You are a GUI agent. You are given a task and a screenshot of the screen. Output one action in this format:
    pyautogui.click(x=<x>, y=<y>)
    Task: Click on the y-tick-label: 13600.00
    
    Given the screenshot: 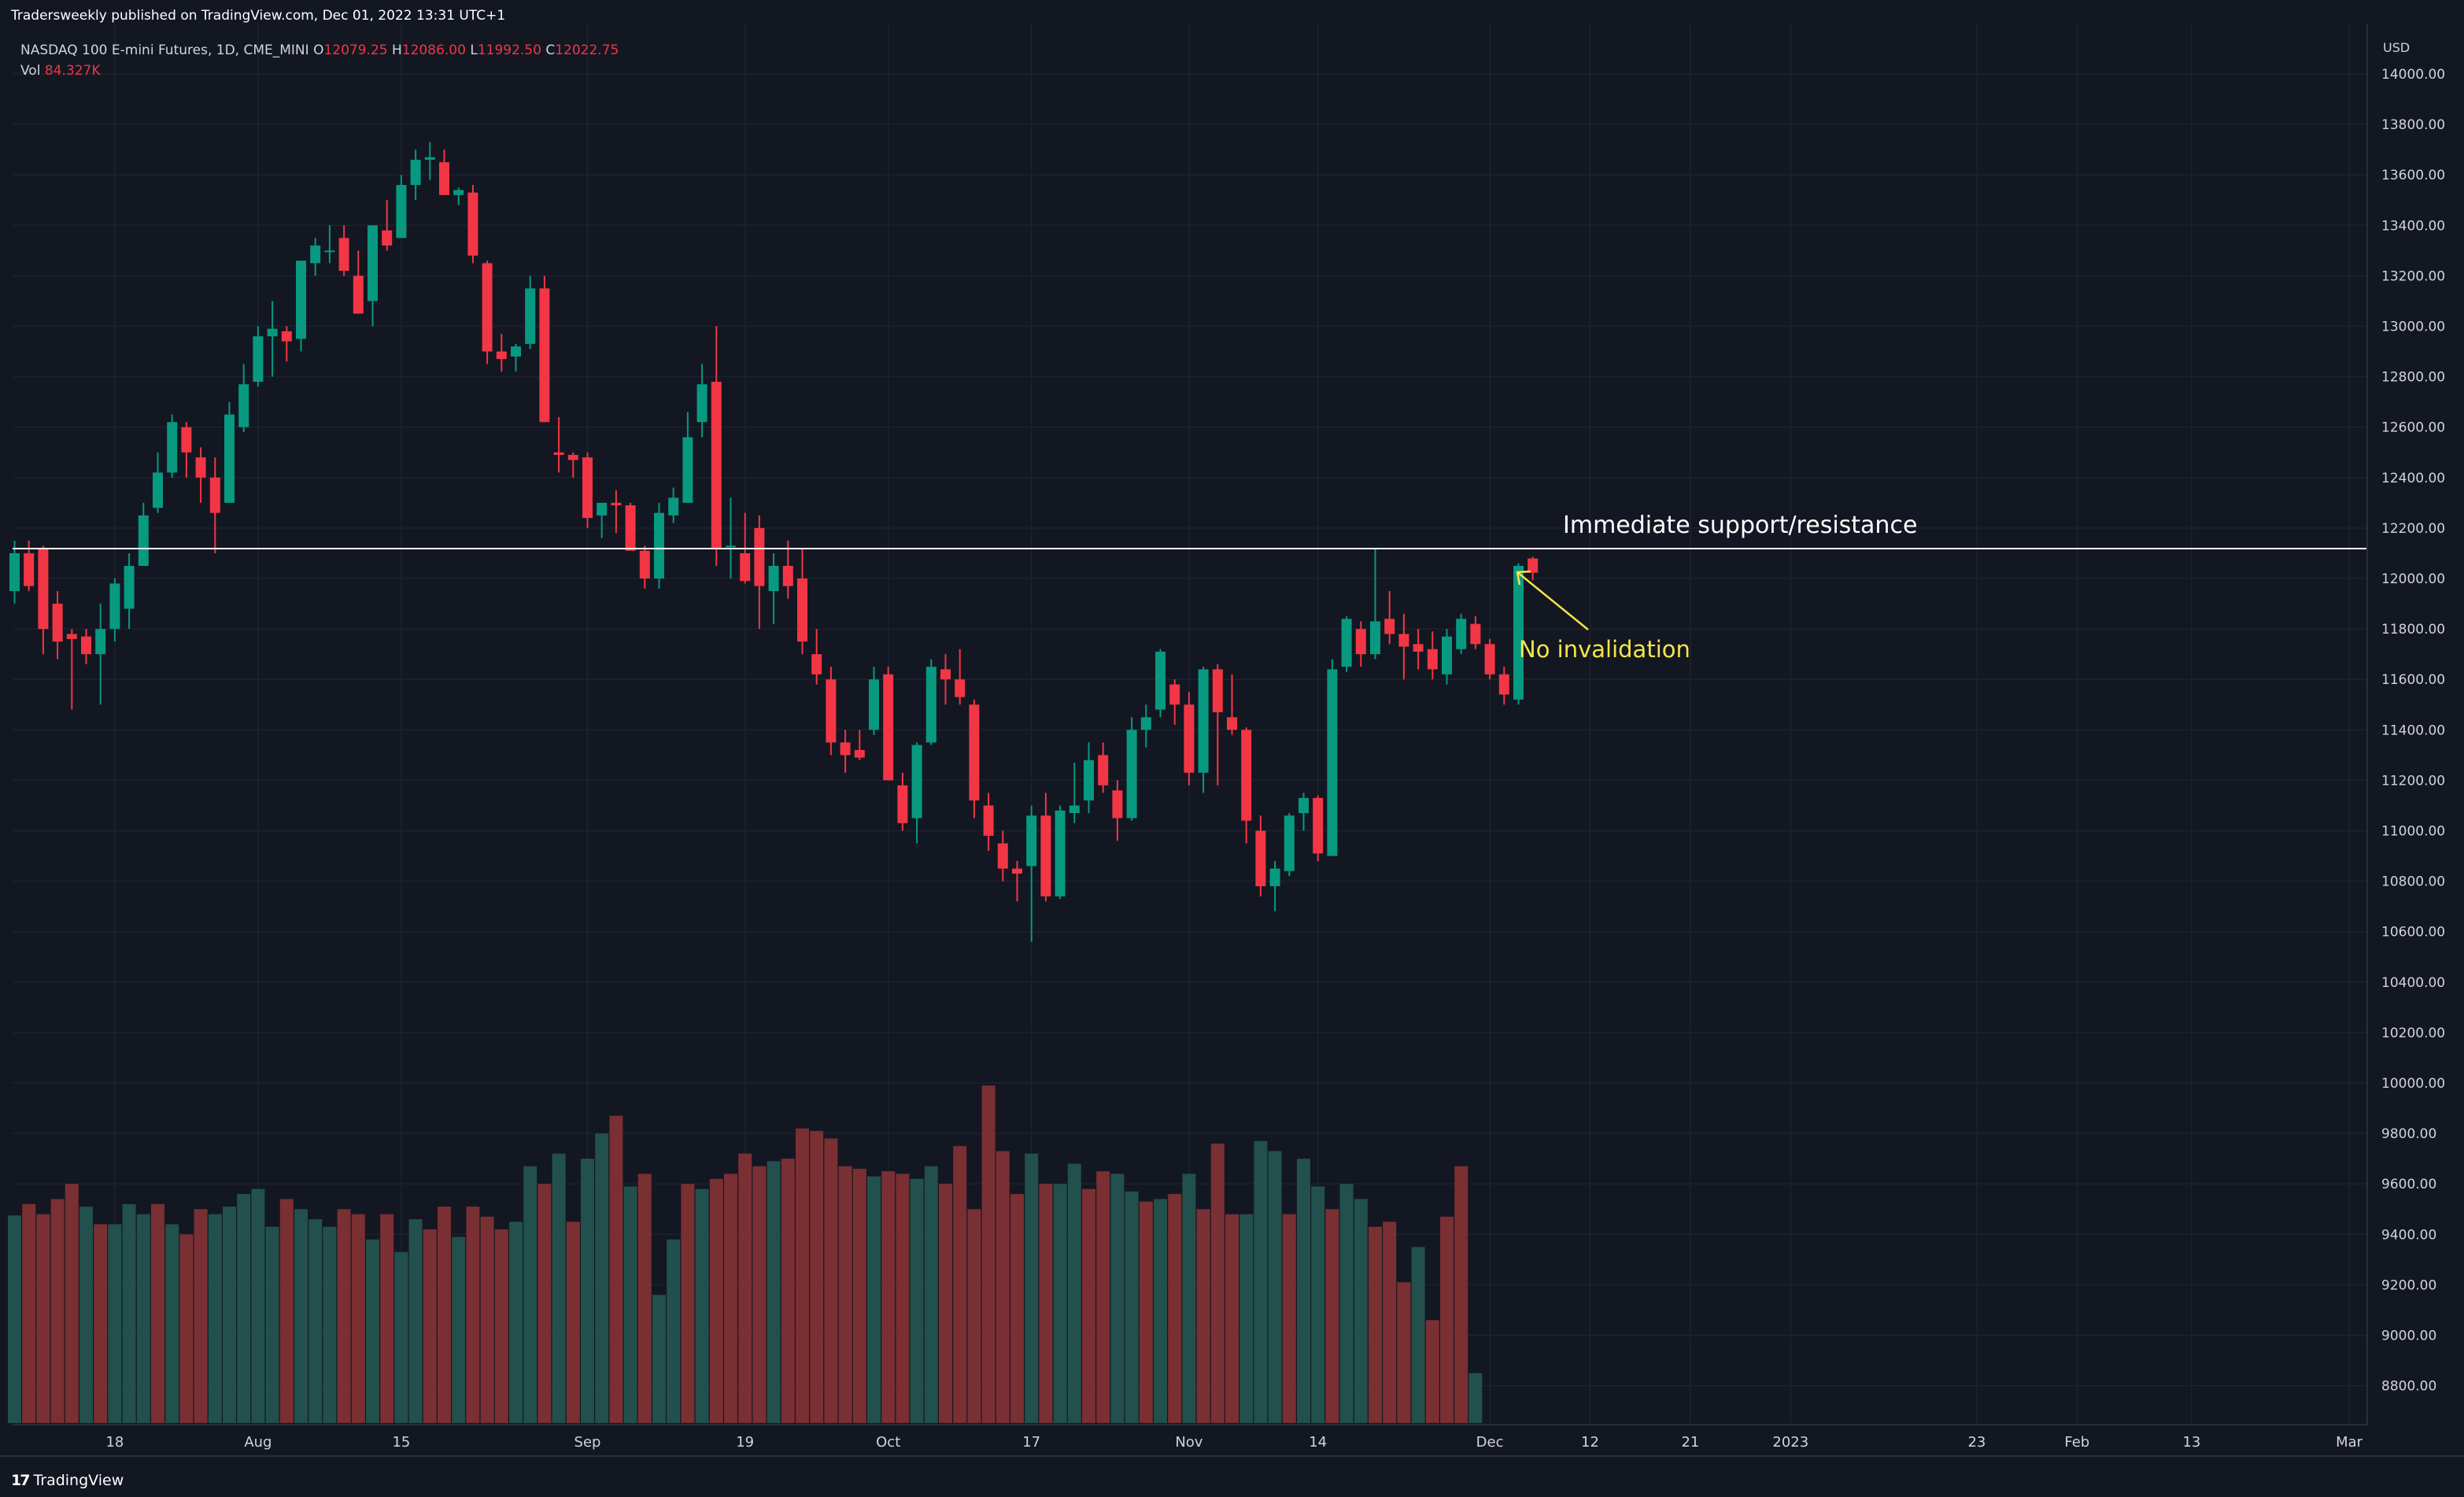 What is the action you would take?
    pyautogui.click(x=2413, y=175)
    